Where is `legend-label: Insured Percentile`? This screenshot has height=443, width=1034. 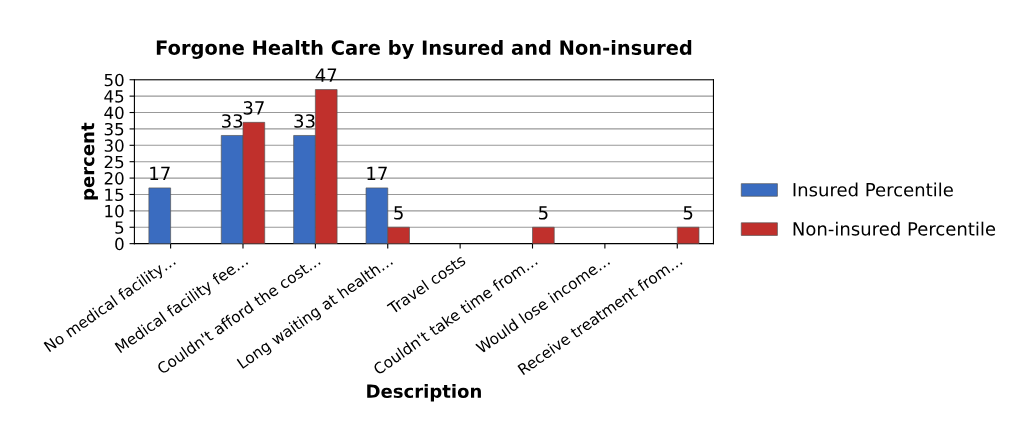 legend-label: Insured Percentile is located at coordinates (873, 189).